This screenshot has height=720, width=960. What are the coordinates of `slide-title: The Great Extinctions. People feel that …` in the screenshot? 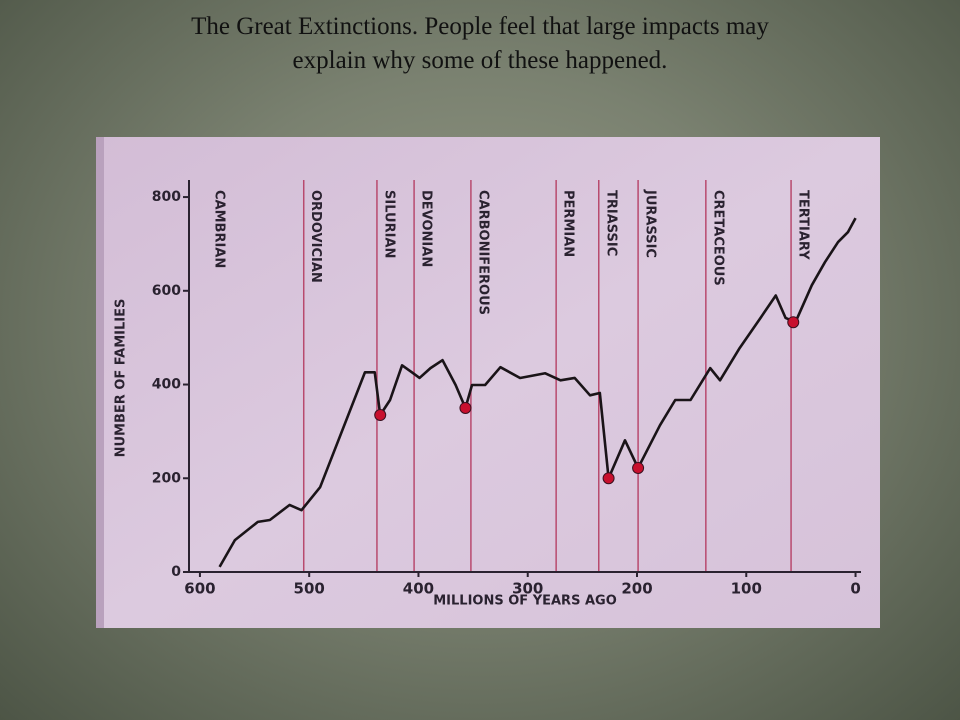 It's located at (480, 44).